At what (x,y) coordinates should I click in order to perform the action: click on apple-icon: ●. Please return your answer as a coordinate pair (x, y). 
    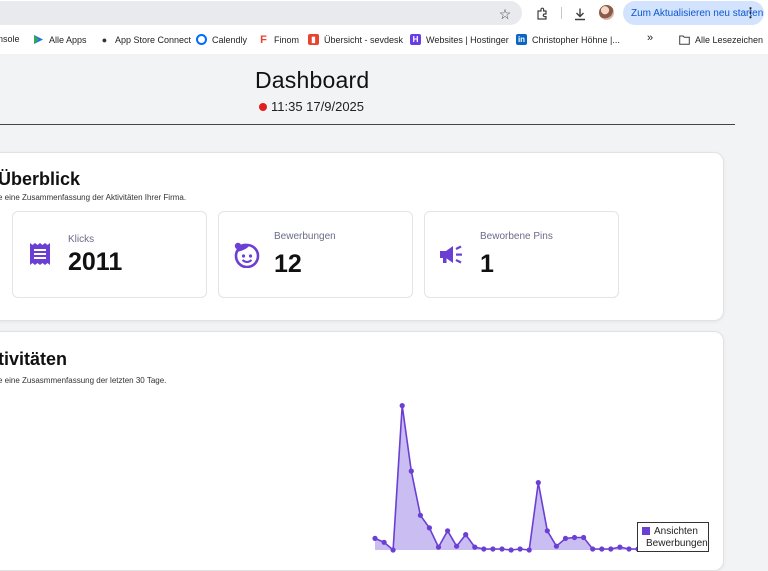
    Looking at the image, I should click on (104, 39).